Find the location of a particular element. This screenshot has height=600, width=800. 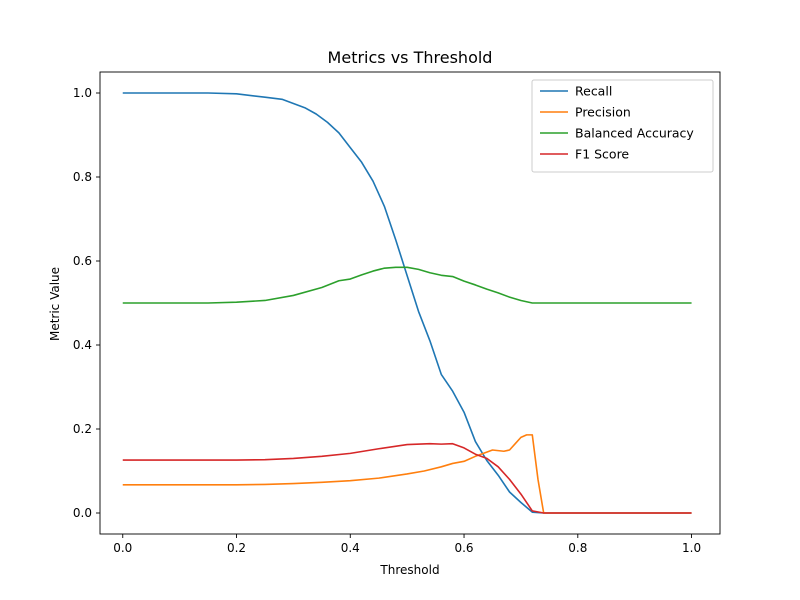

x-tick-label: 0.4 is located at coordinates (350, 548).